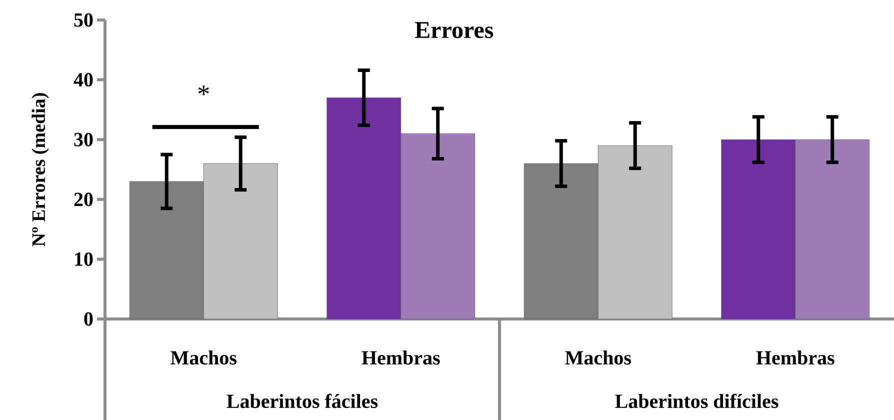 The image size is (894, 420). I want to click on y-tick-label: 0, so click(88, 319).